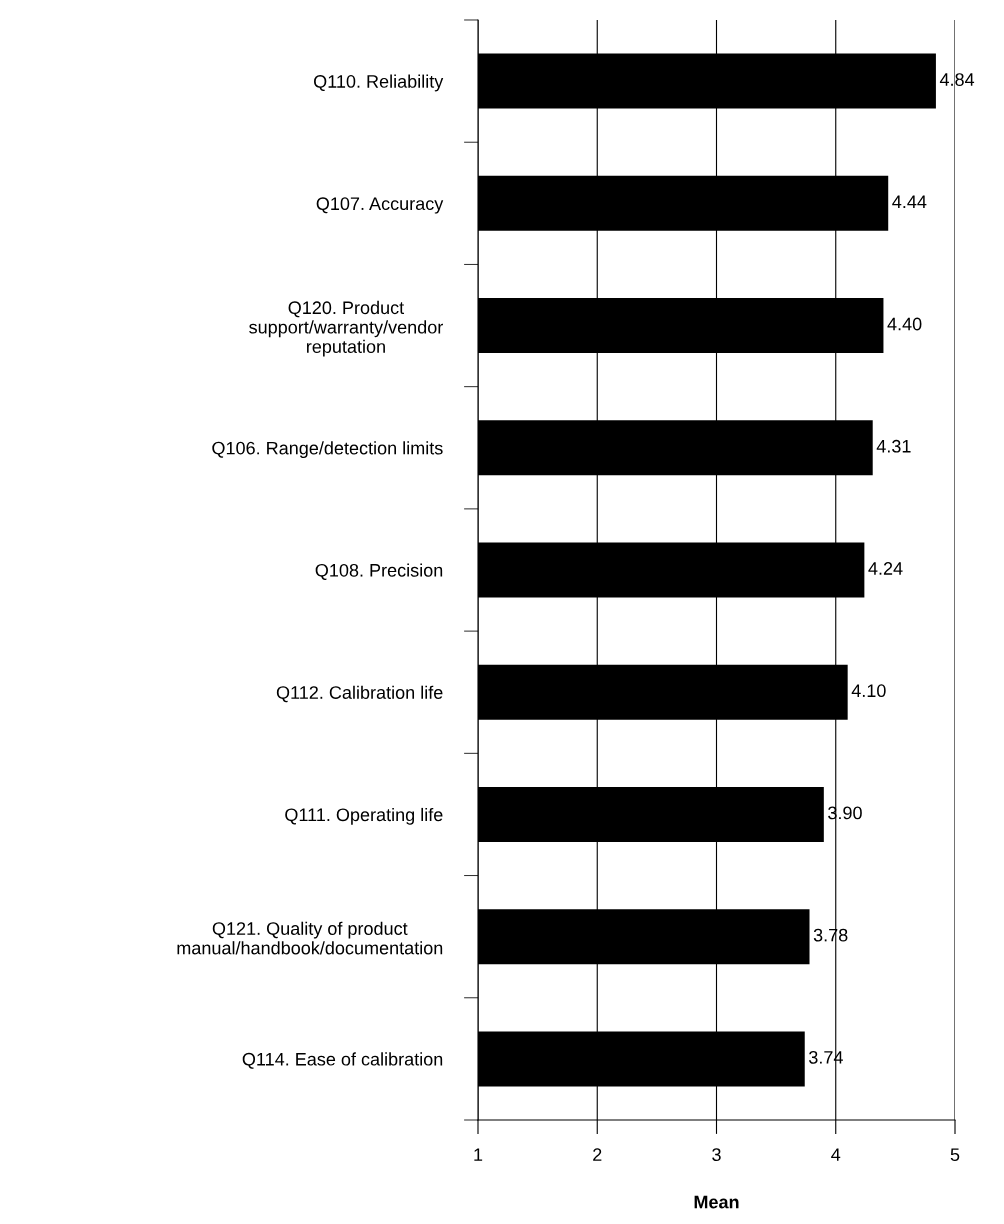  Describe the element at coordinates (904, 324) in the screenshot. I see `data-label: 4.40` at that location.